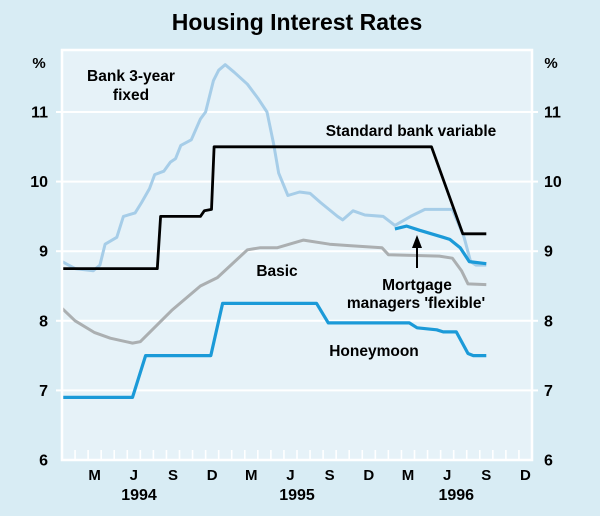 The height and width of the screenshot is (516, 600). I want to click on x-axis-labels: M J S D M J S D M J S D 1994 1995 1996, so click(309, 485).